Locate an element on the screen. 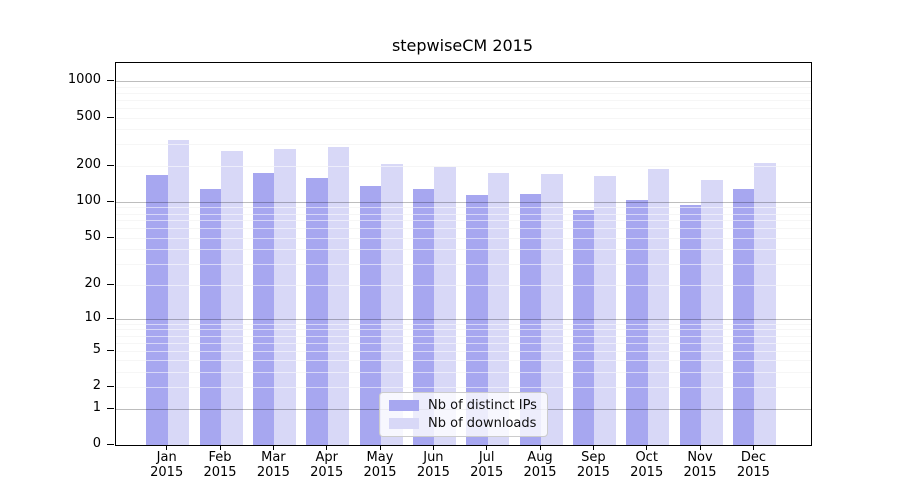  bar-may-downloads is located at coordinates (392, 304).